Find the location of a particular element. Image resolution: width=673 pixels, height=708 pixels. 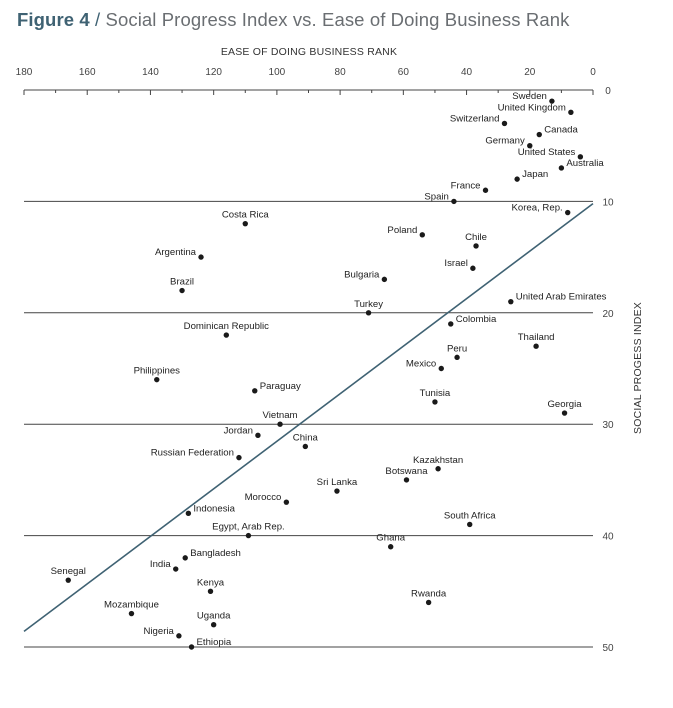

point-label: Jordan is located at coordinates (238, 430).